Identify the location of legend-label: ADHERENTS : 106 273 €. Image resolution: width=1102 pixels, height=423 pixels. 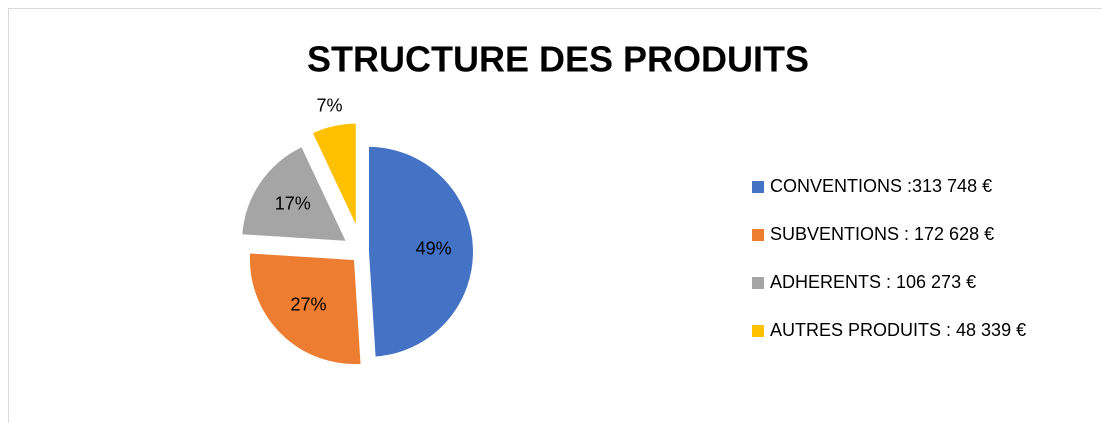
(873, 282).